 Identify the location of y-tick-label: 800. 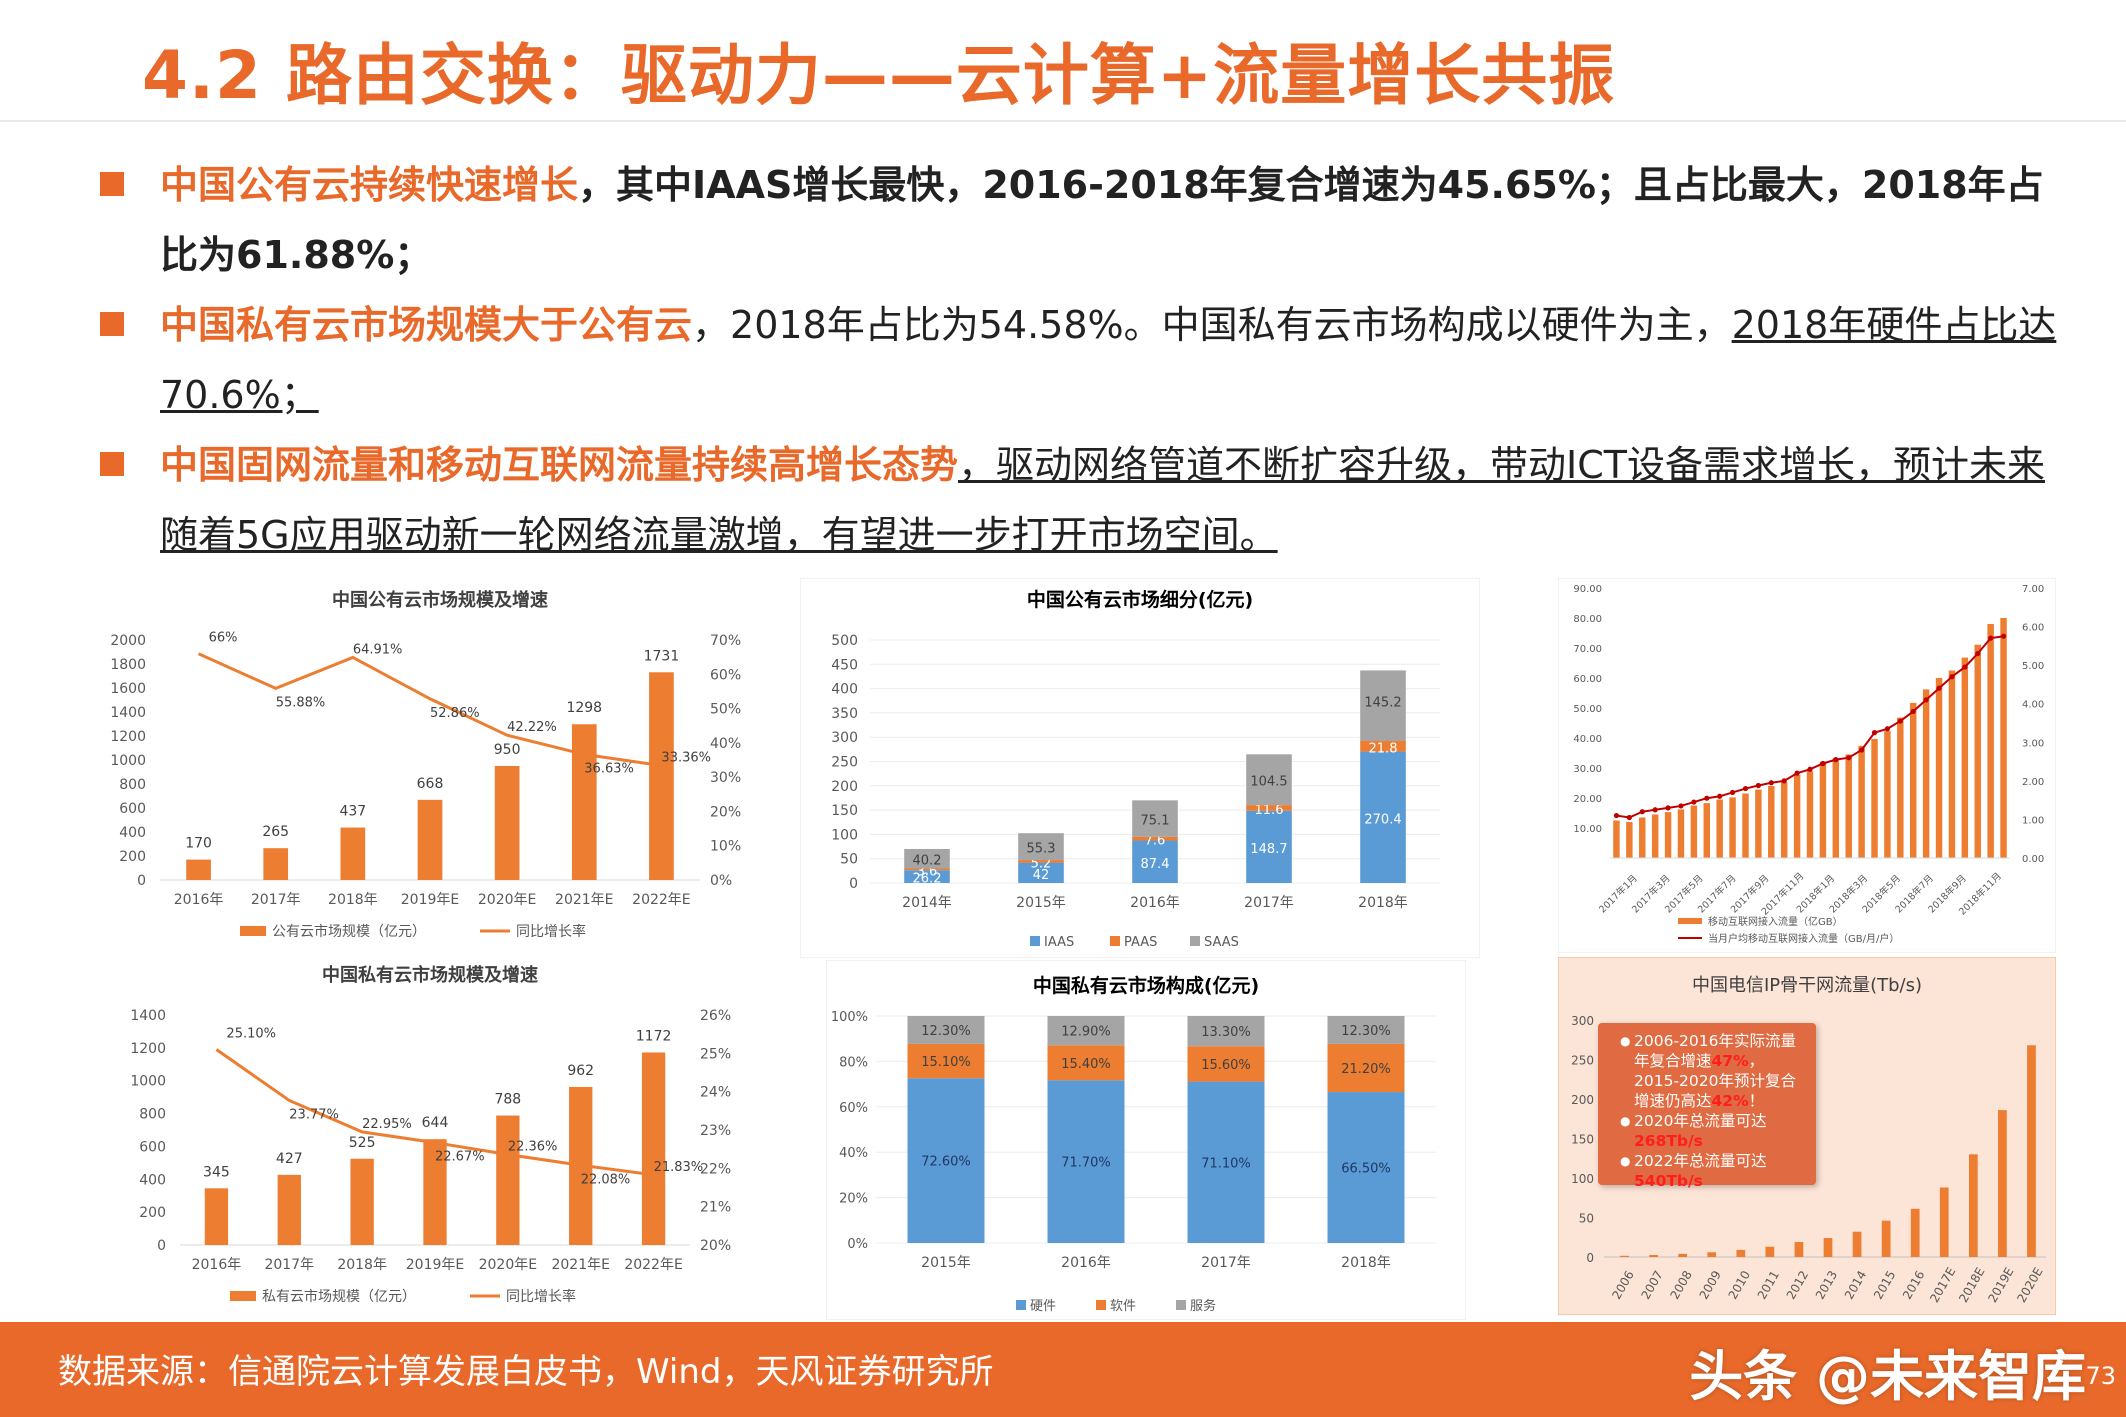
(152, 1115).